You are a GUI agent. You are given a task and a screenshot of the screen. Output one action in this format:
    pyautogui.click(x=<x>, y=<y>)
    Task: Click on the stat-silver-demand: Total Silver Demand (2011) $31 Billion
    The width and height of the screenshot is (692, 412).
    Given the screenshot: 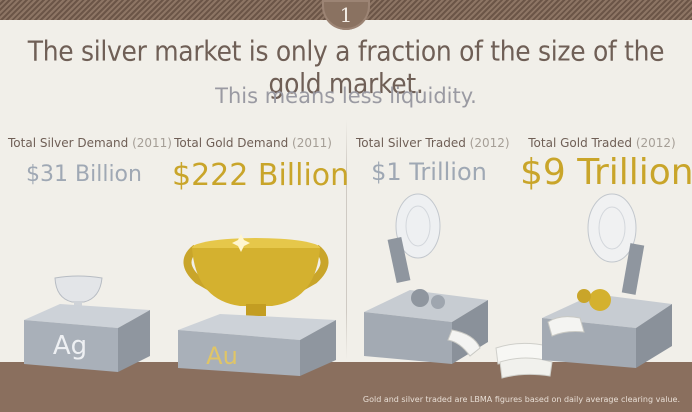 What is the action you would take?
    pyautogui.click(x=90, y=161)
    